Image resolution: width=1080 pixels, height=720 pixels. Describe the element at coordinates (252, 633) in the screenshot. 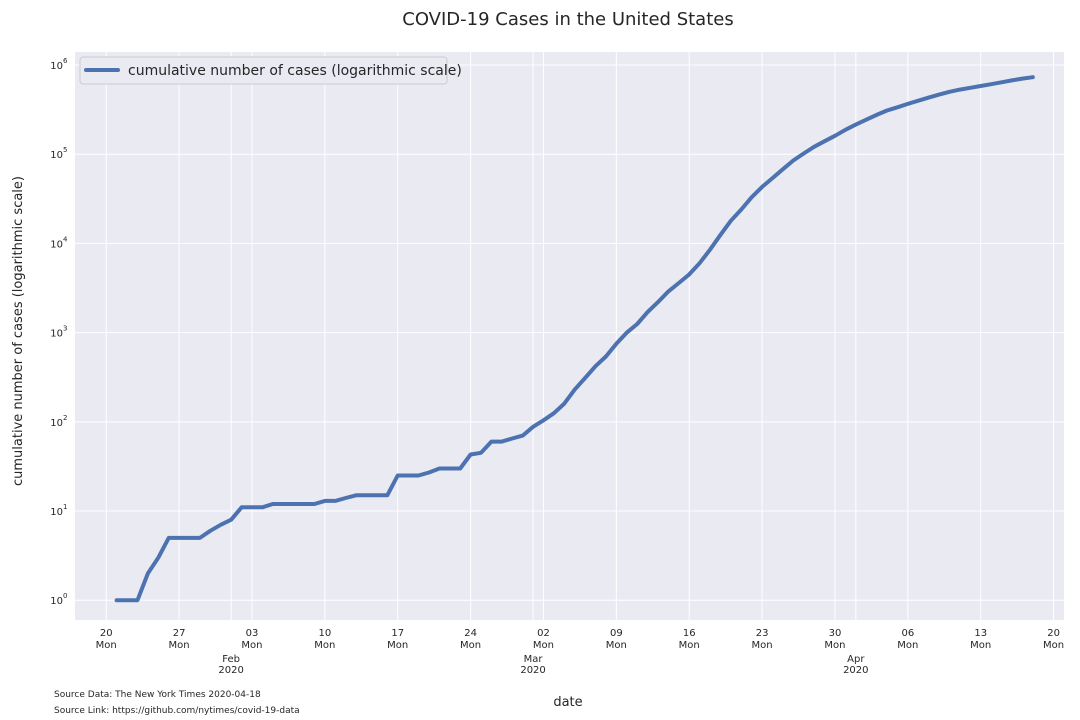

I see `x-tick-day: 03` at that location.